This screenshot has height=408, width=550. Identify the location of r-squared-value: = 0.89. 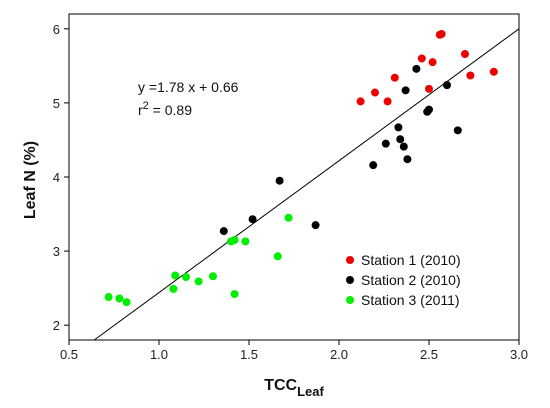
(170, 110).